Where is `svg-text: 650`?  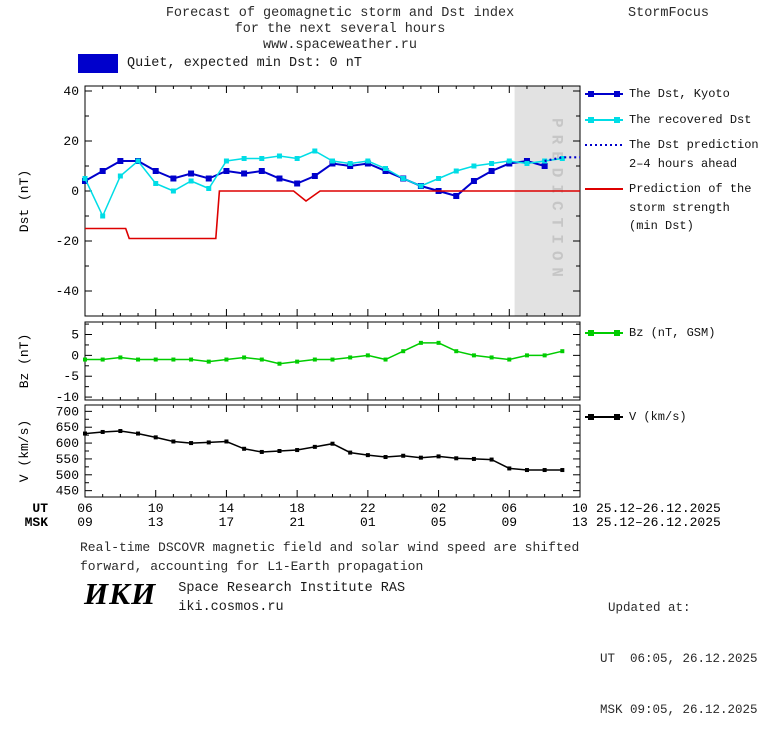
svg-text: 650 is located at coordinates (67, 427).